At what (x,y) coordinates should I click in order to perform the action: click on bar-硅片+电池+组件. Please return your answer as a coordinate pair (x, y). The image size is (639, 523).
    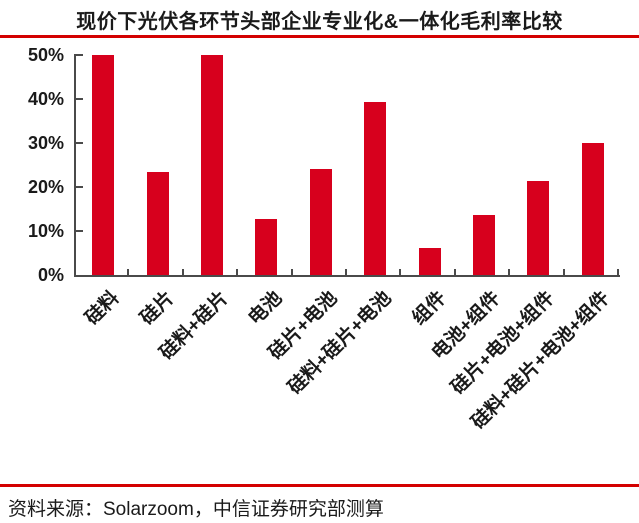
    Looking at the image, I should click on (538, 228).